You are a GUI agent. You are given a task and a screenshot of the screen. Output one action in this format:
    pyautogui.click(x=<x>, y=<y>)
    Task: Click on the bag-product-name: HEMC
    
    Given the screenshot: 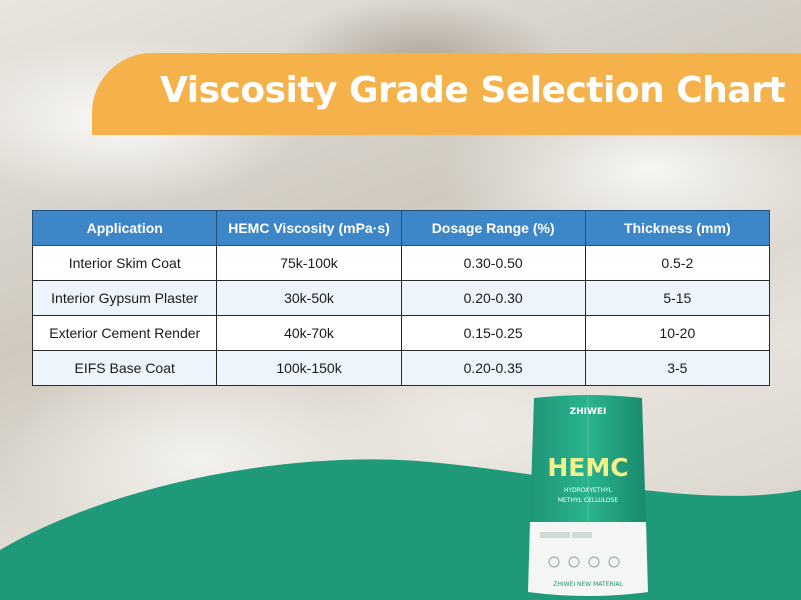 What is the action you would take?
    pyautogui.click(x=587, y=467)
    